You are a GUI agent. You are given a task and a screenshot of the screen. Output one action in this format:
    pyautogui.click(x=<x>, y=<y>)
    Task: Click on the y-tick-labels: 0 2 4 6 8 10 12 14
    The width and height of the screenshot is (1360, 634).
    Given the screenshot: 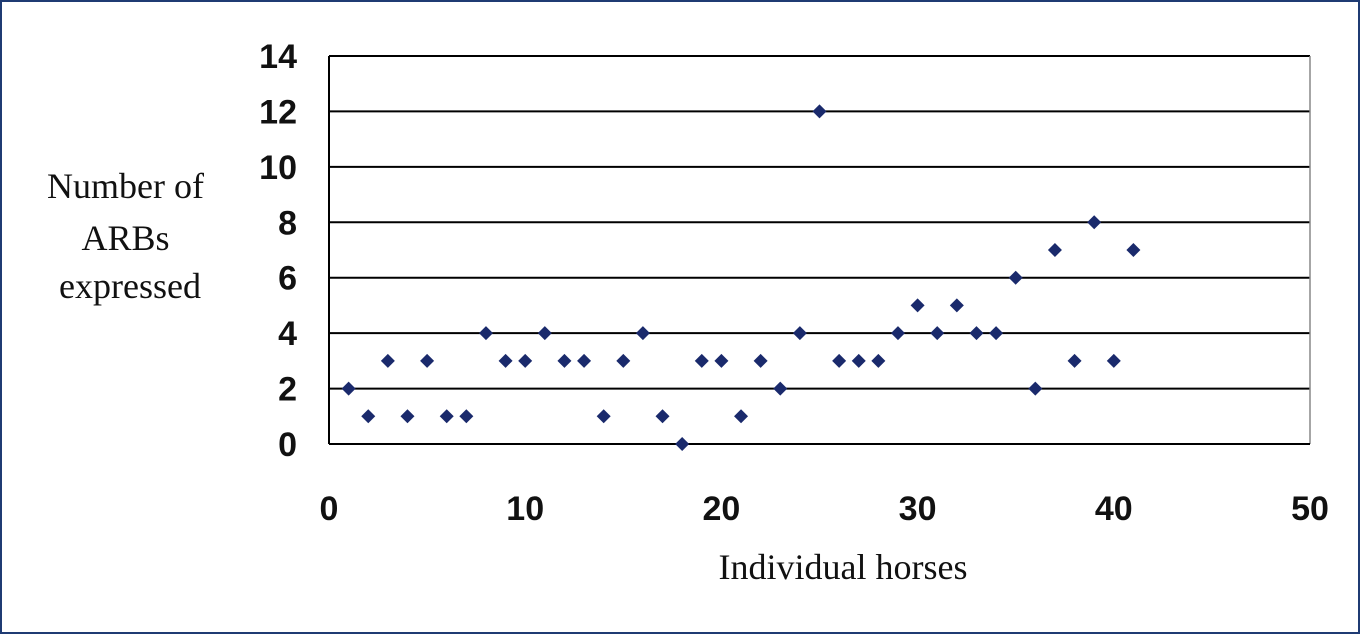 What is the action you would take?
    pyautogui.click(x=278, y=251)
    